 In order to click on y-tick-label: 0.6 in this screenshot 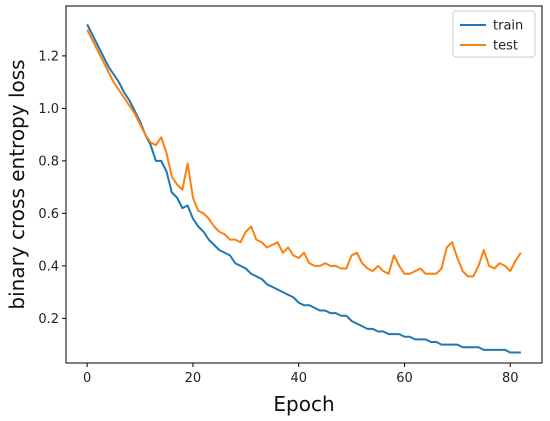, I will do `click(48, 214)`.